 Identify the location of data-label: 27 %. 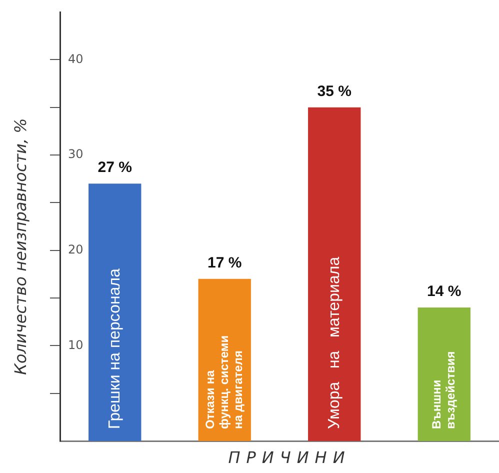
(115, 167).